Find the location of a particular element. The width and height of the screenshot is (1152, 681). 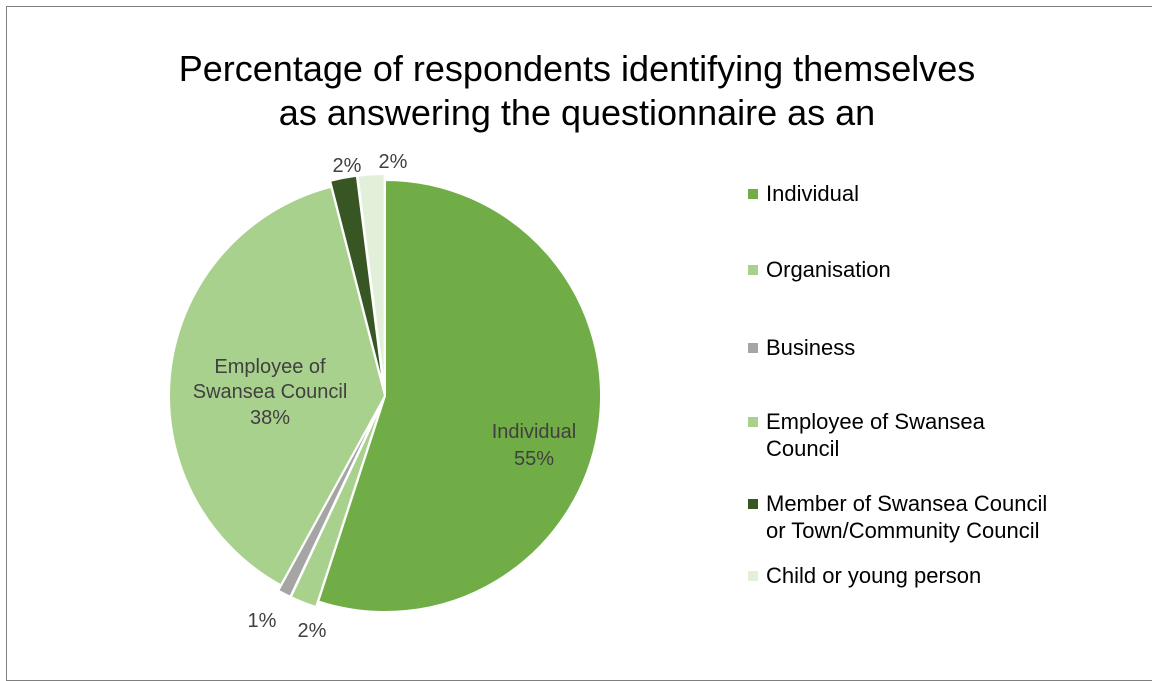

legend-label-line: Individual is located at coordinates (812, 193).